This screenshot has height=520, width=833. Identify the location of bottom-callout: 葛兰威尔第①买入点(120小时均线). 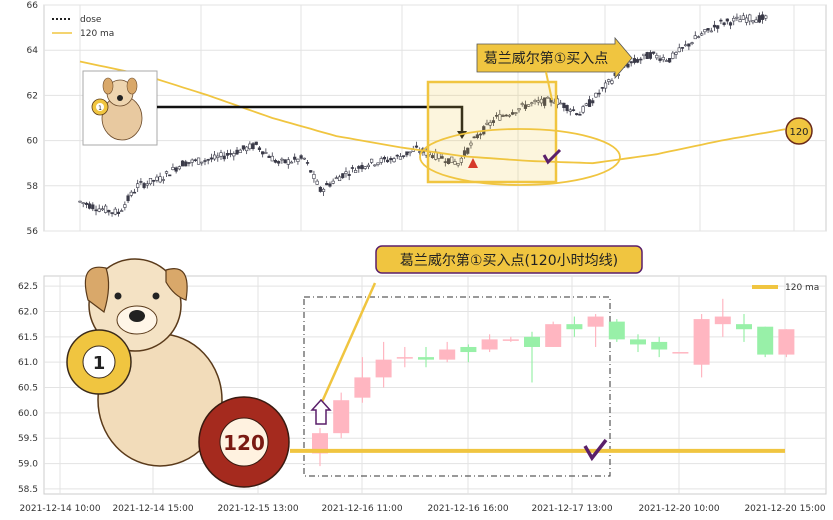
(481, 324).